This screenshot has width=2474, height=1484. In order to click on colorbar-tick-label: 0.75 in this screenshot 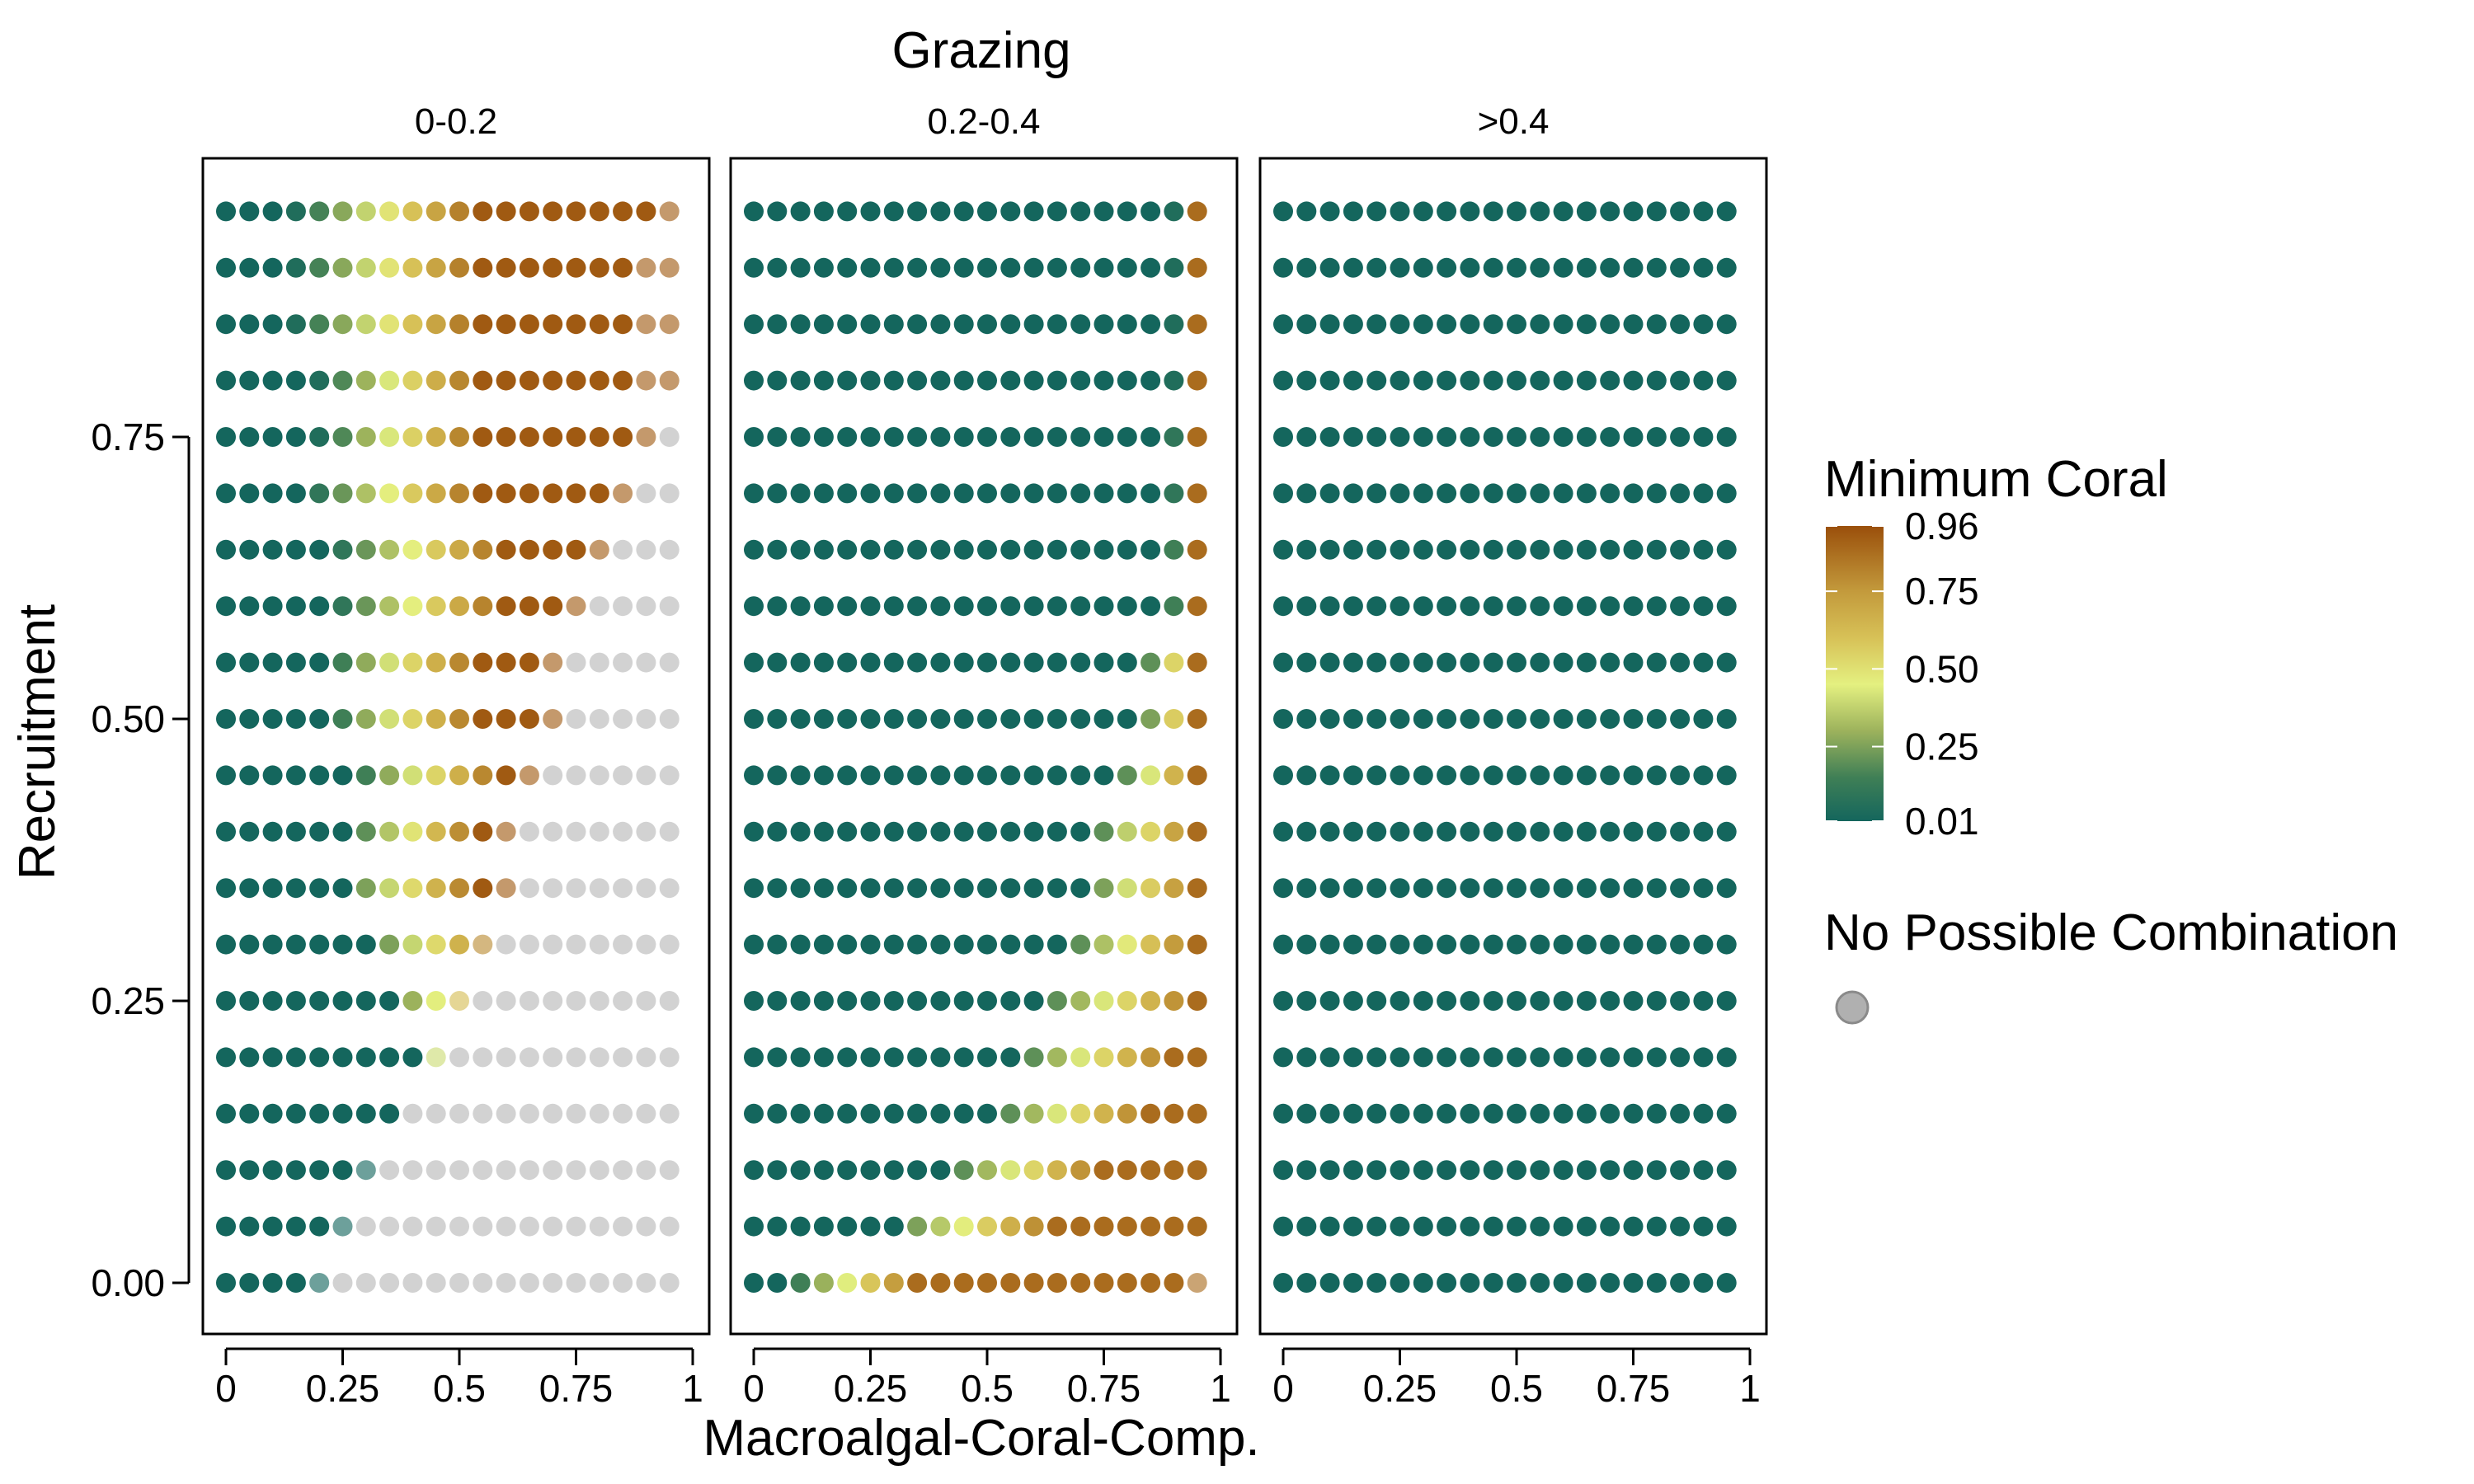, I will do `click(1942, 591)`.